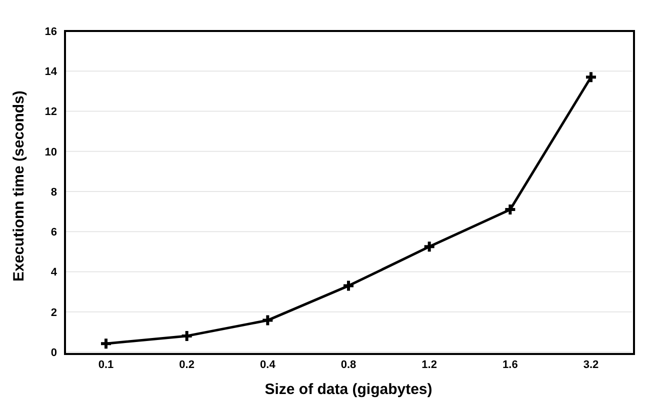 The height and width of the screenshot is (410, 645). Describe the element at coordinates (51, 72) in the screenshot. I see `y-tick-label: 14` at that location.